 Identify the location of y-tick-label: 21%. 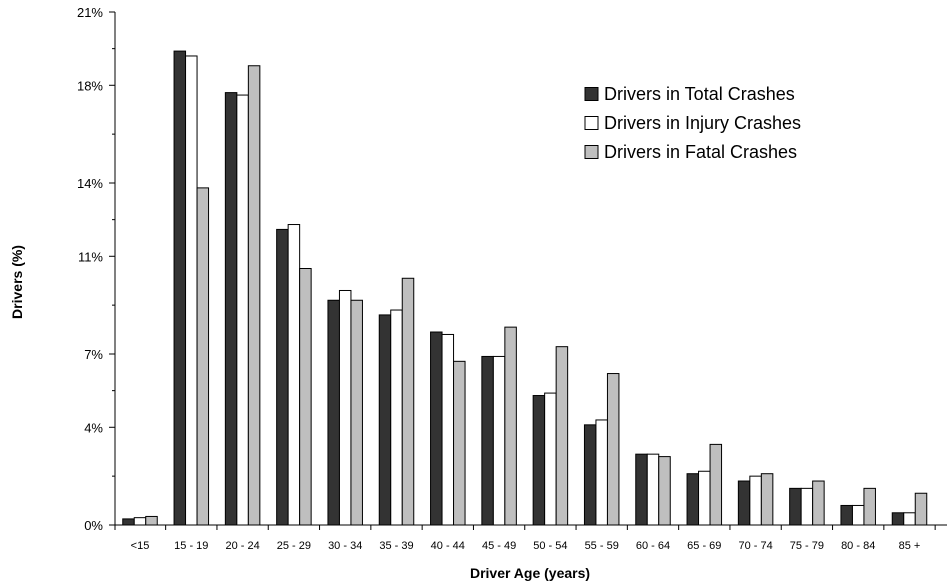
(90, 12).